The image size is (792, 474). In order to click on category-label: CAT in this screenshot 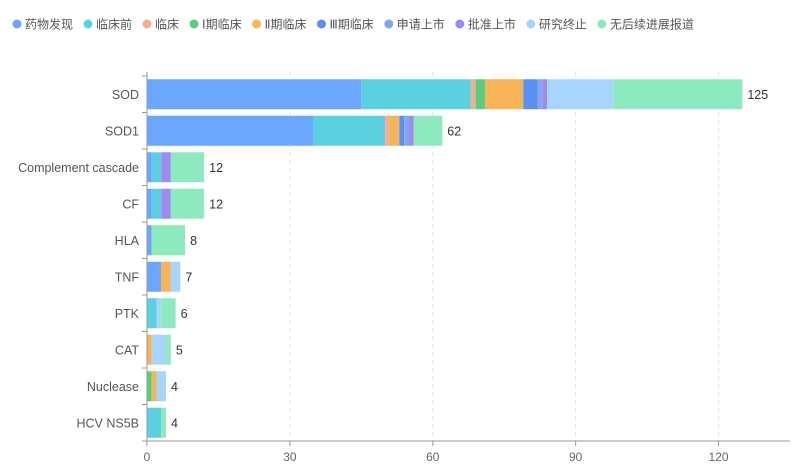, I will do `click(127, 350)`.